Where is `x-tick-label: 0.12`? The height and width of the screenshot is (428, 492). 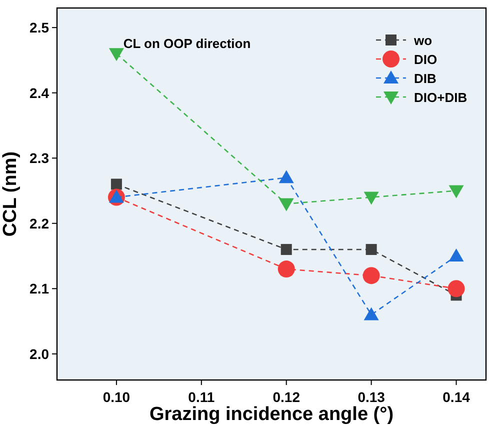
x-tick-label: 0.12 is located at coordinates (286, 397).